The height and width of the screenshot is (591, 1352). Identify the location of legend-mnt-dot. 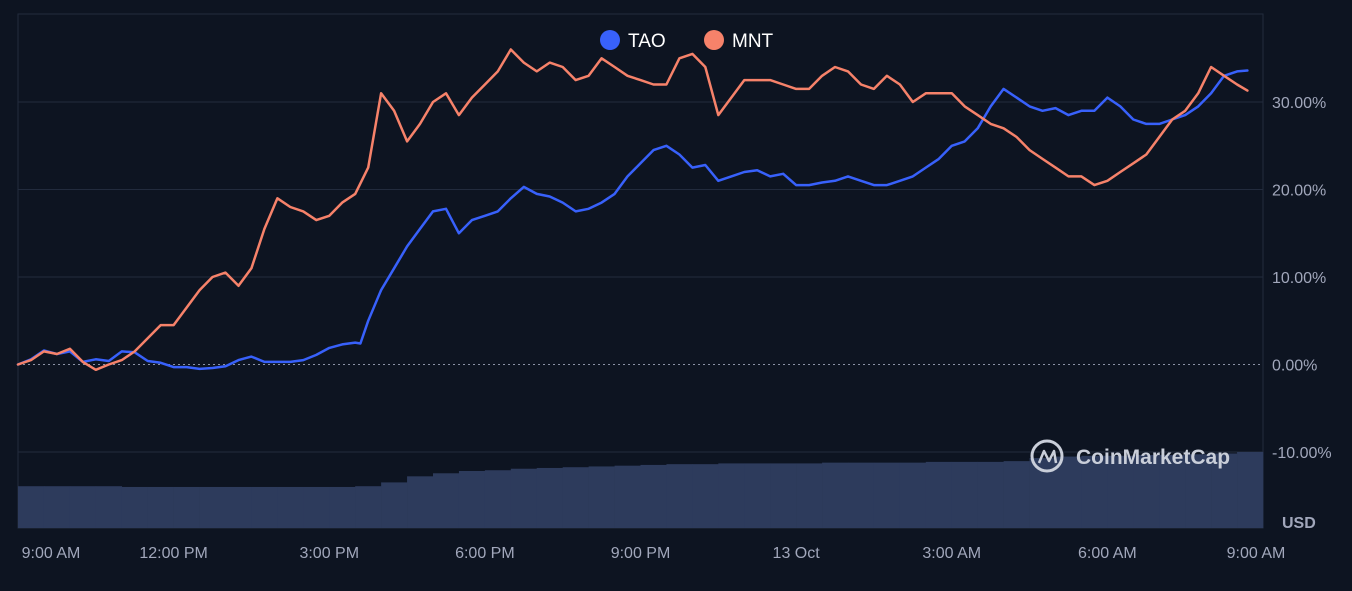
(714, 40).